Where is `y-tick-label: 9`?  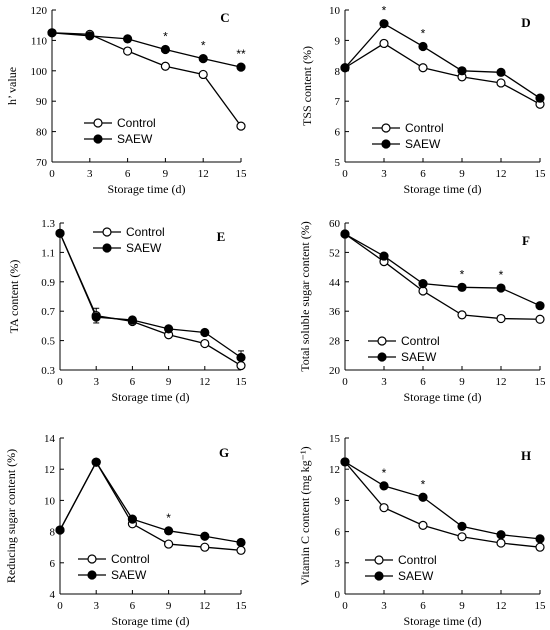
y-tick-label: 9 is located at coordinates (338, 501).